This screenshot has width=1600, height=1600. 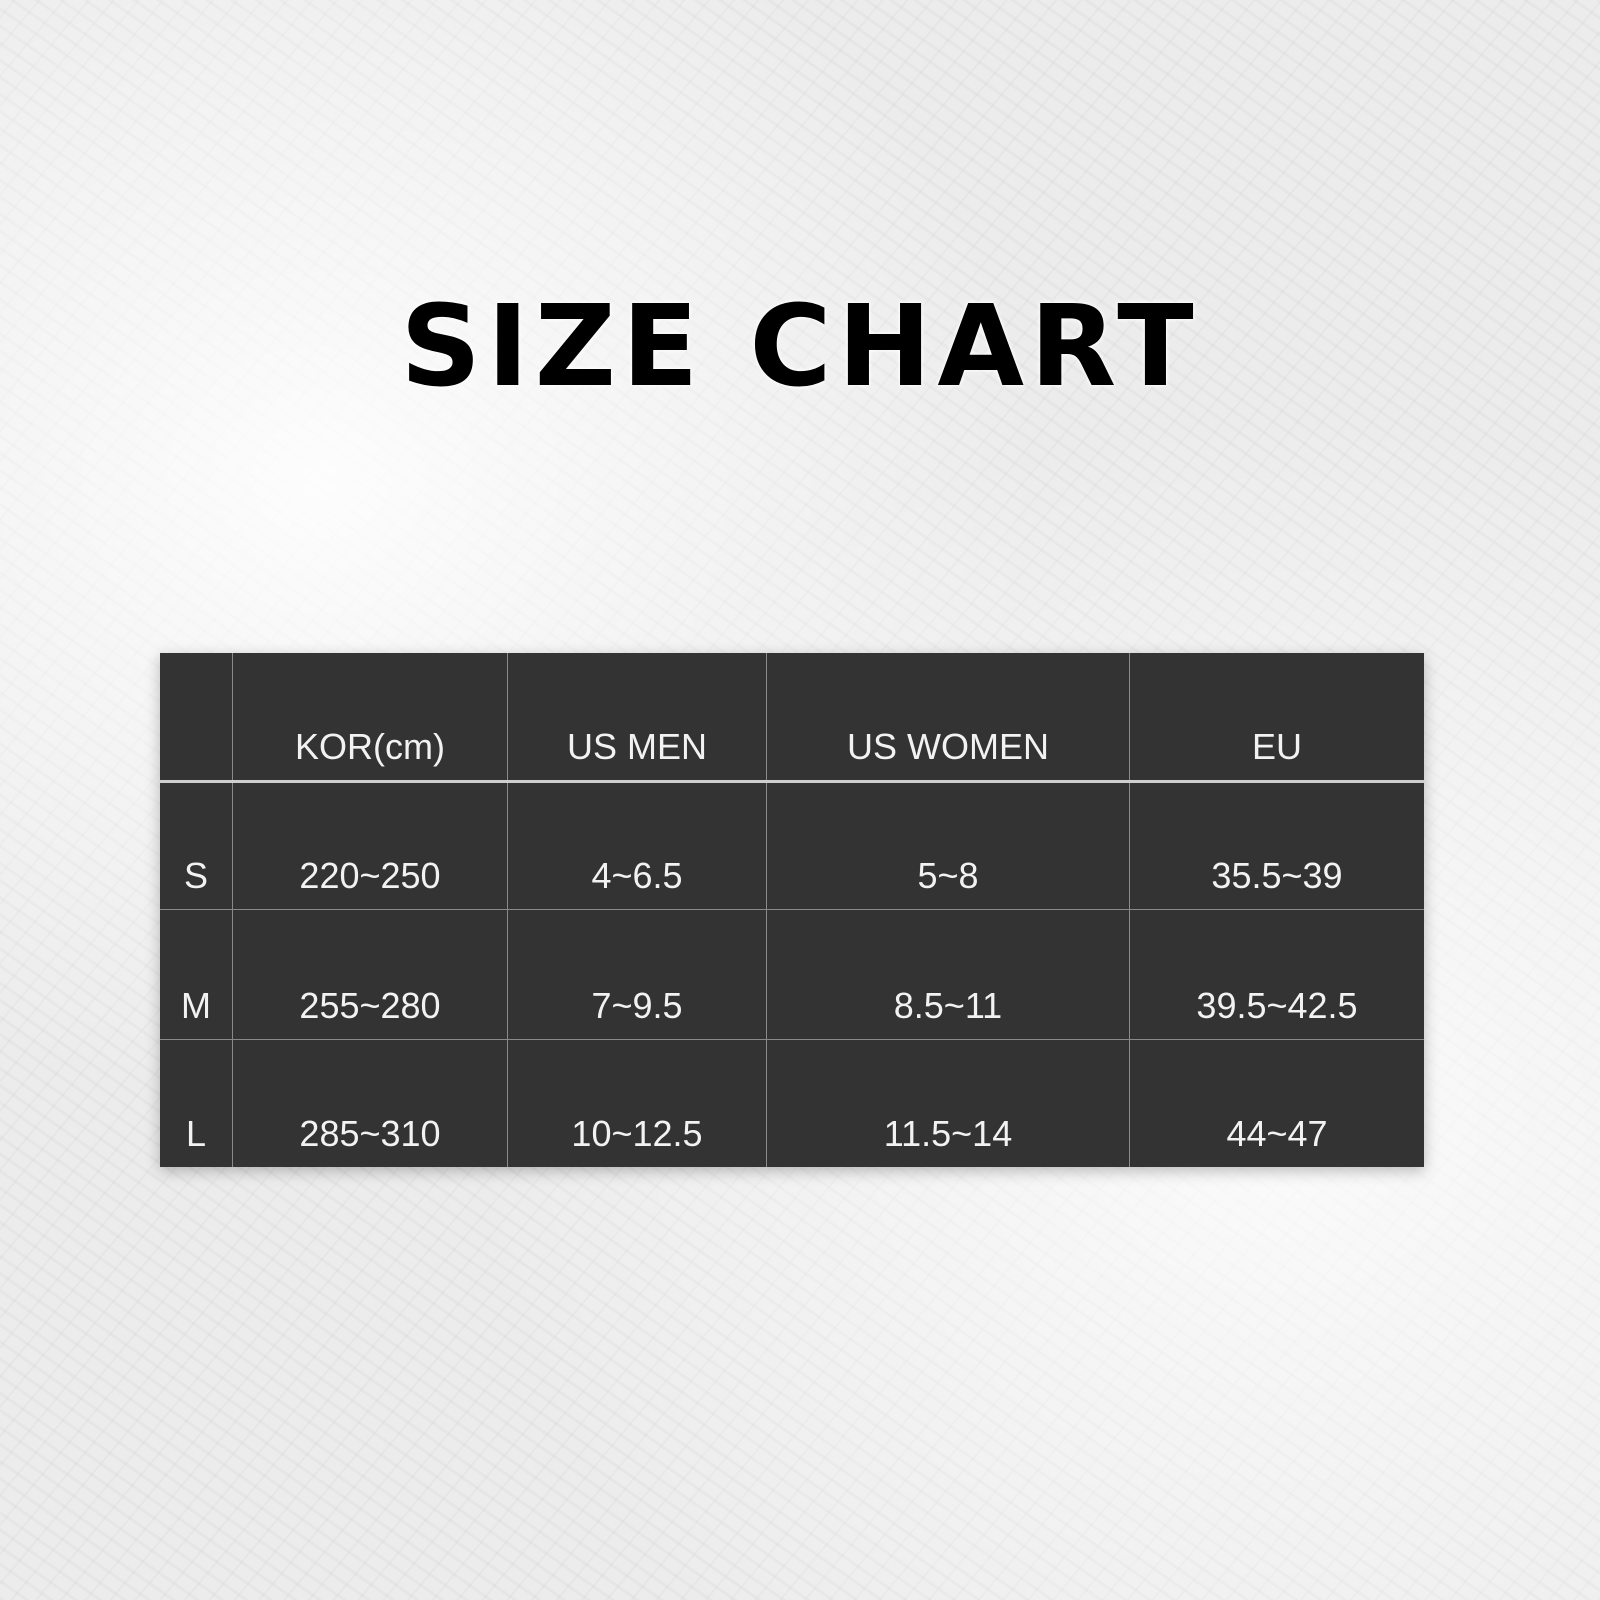 I want to click on table-cell: 44~47, so click(x=1277, y=1133).